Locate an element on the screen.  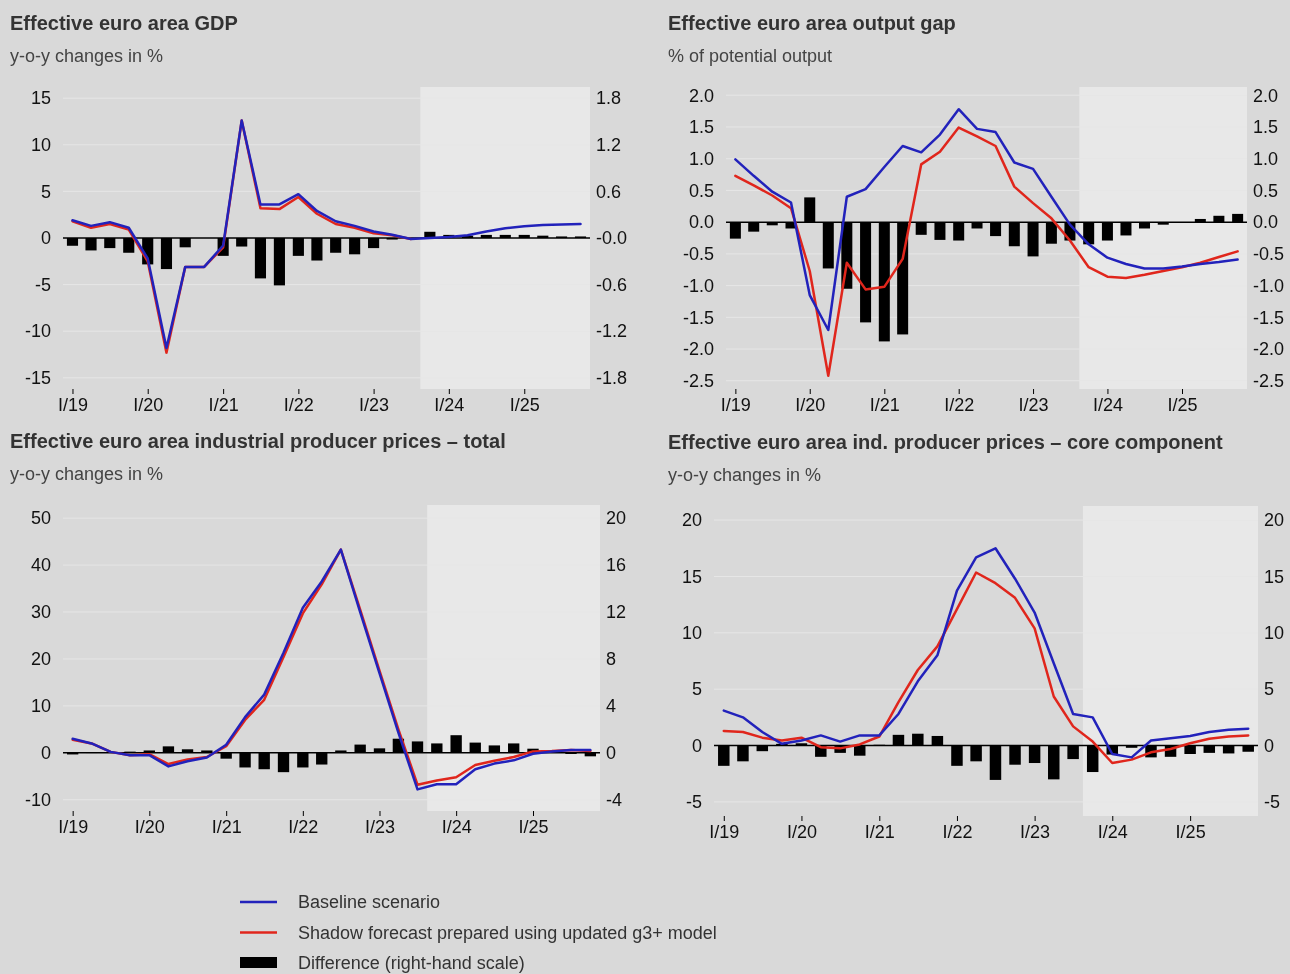
y2-tick-label: -4 is located at coordinates (614, 800).